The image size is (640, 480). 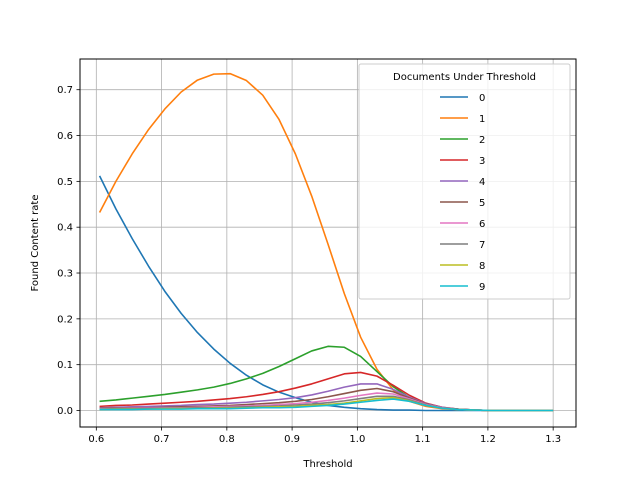 What do you see at coordinates (482, 287) in the screenshot?
I see `legend-label: 9` at bounding box center [482, 287].